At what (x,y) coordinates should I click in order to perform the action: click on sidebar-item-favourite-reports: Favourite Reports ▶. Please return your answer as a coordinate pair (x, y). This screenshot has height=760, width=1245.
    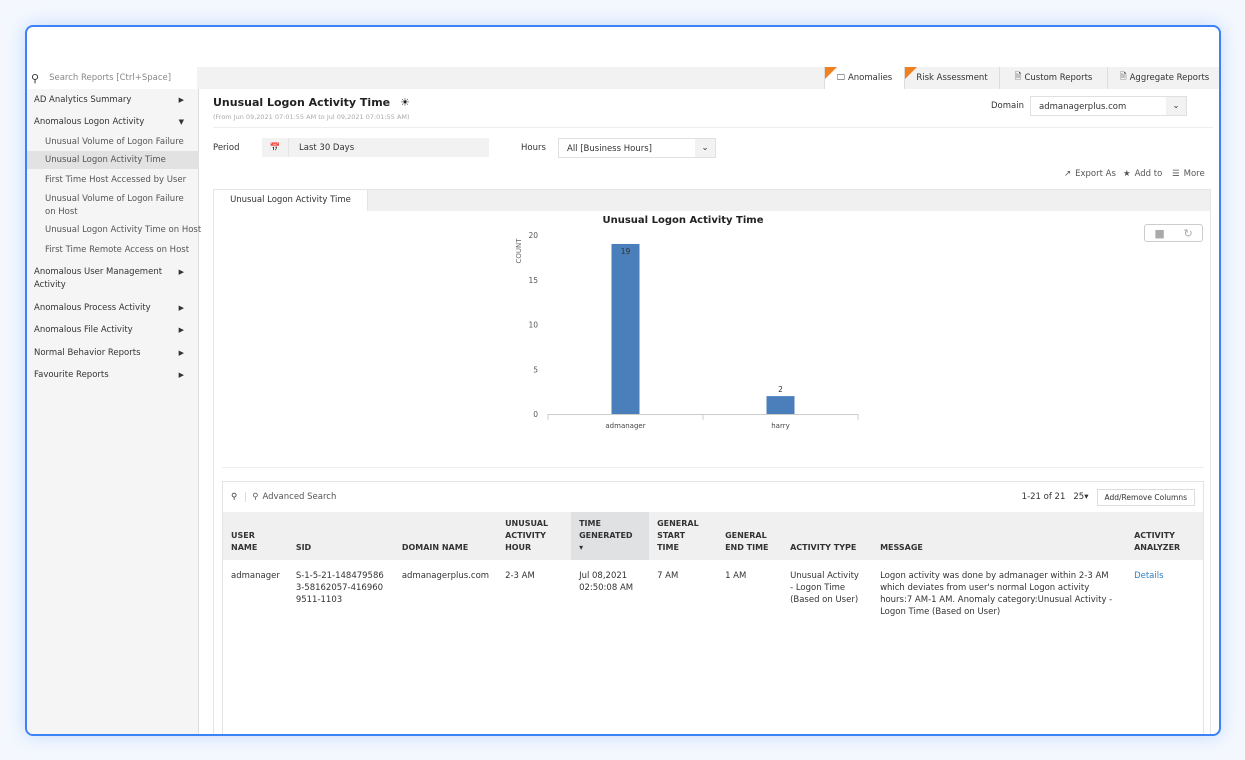
    Looking at the image, I should click on (114, 375).